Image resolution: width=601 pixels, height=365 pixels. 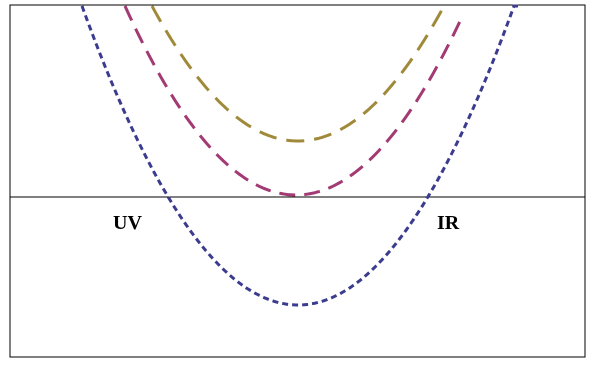 What do you see at coordinates (127, 223) in the screenshot?
I see `uv-label: UV` at bounding box center [127, 223].